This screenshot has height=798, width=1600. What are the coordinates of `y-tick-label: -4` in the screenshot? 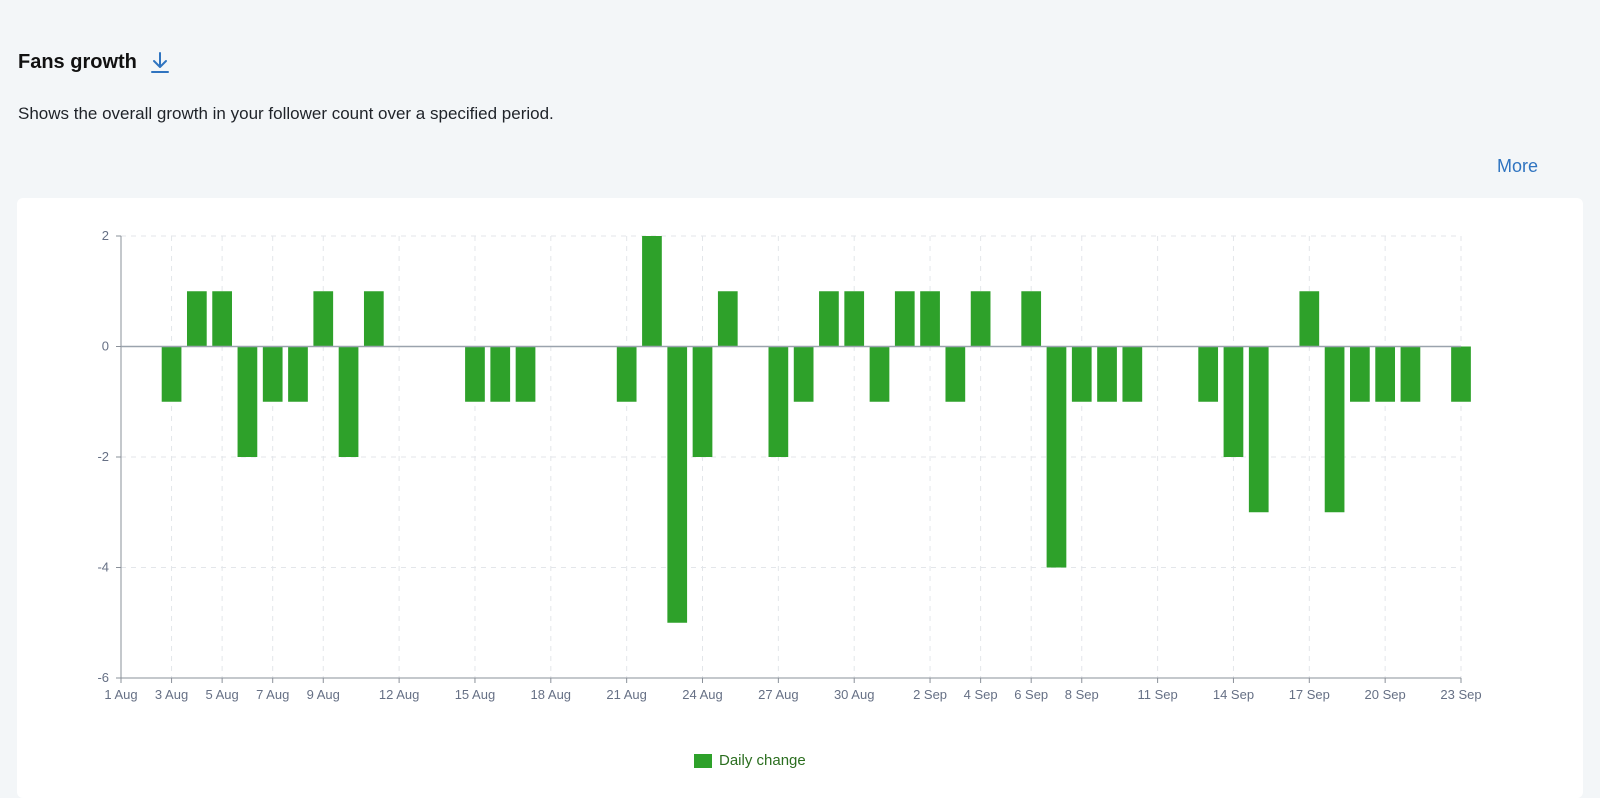 It's located at (103, 567).